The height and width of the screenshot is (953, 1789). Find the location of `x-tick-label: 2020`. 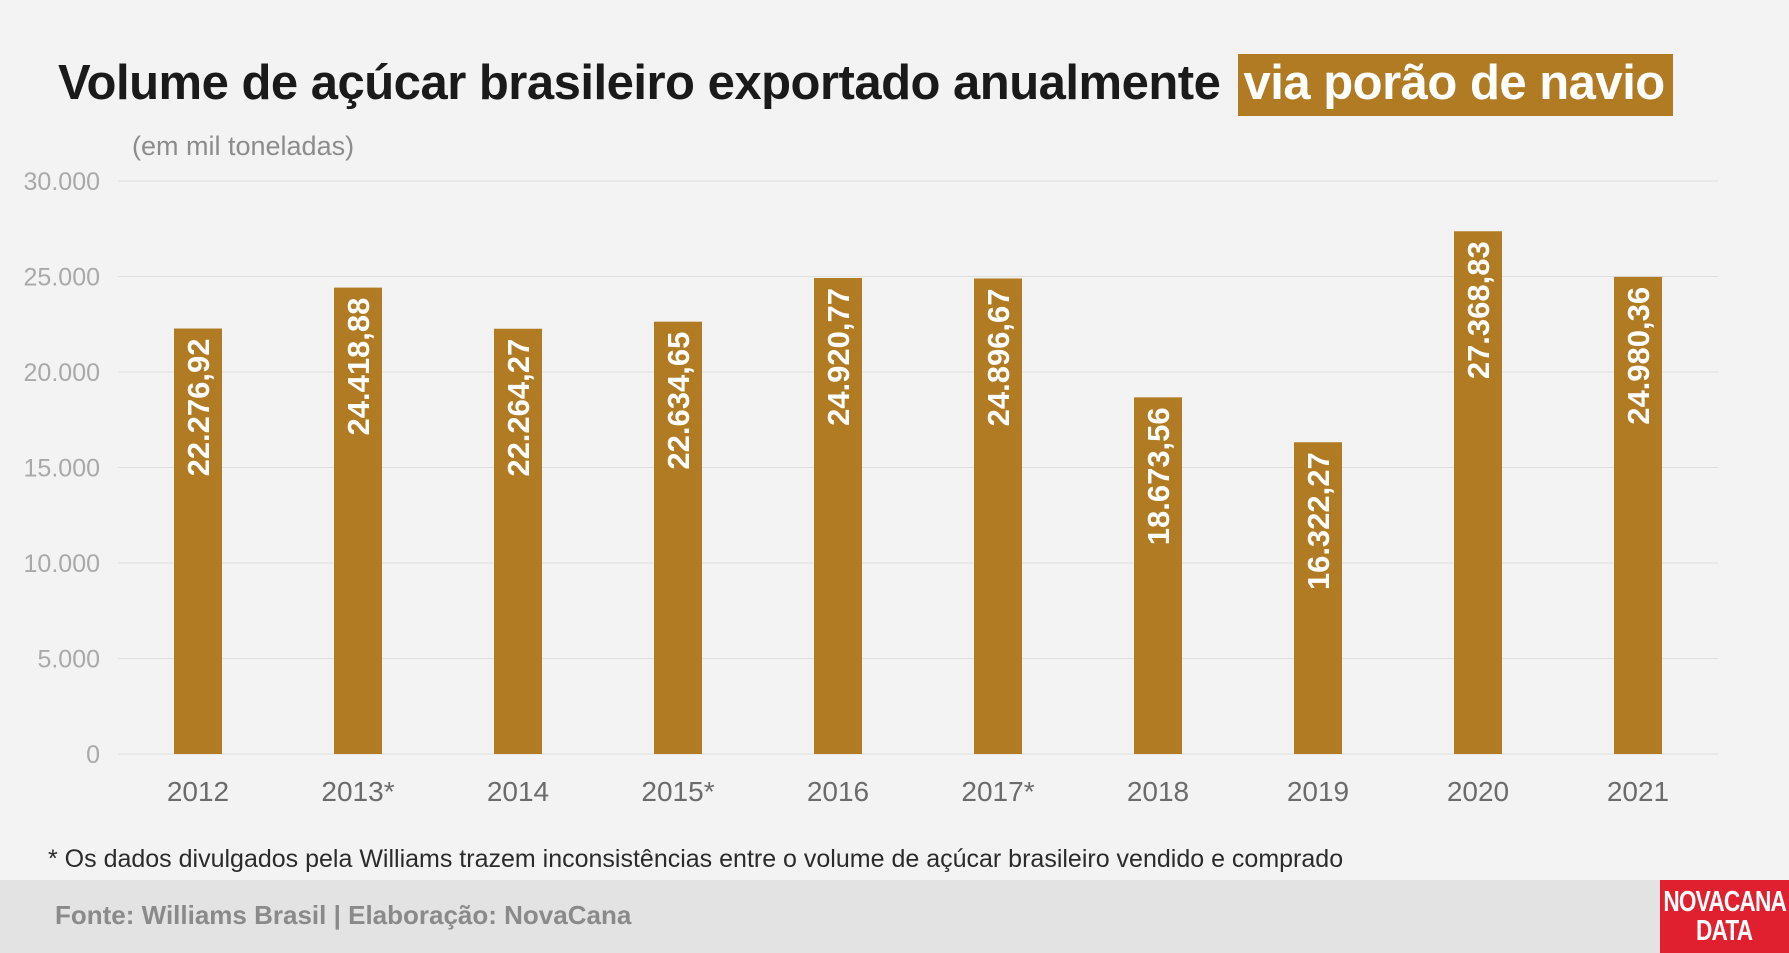

x-tick-label: 2020 is located at coordinates (1478, 791).